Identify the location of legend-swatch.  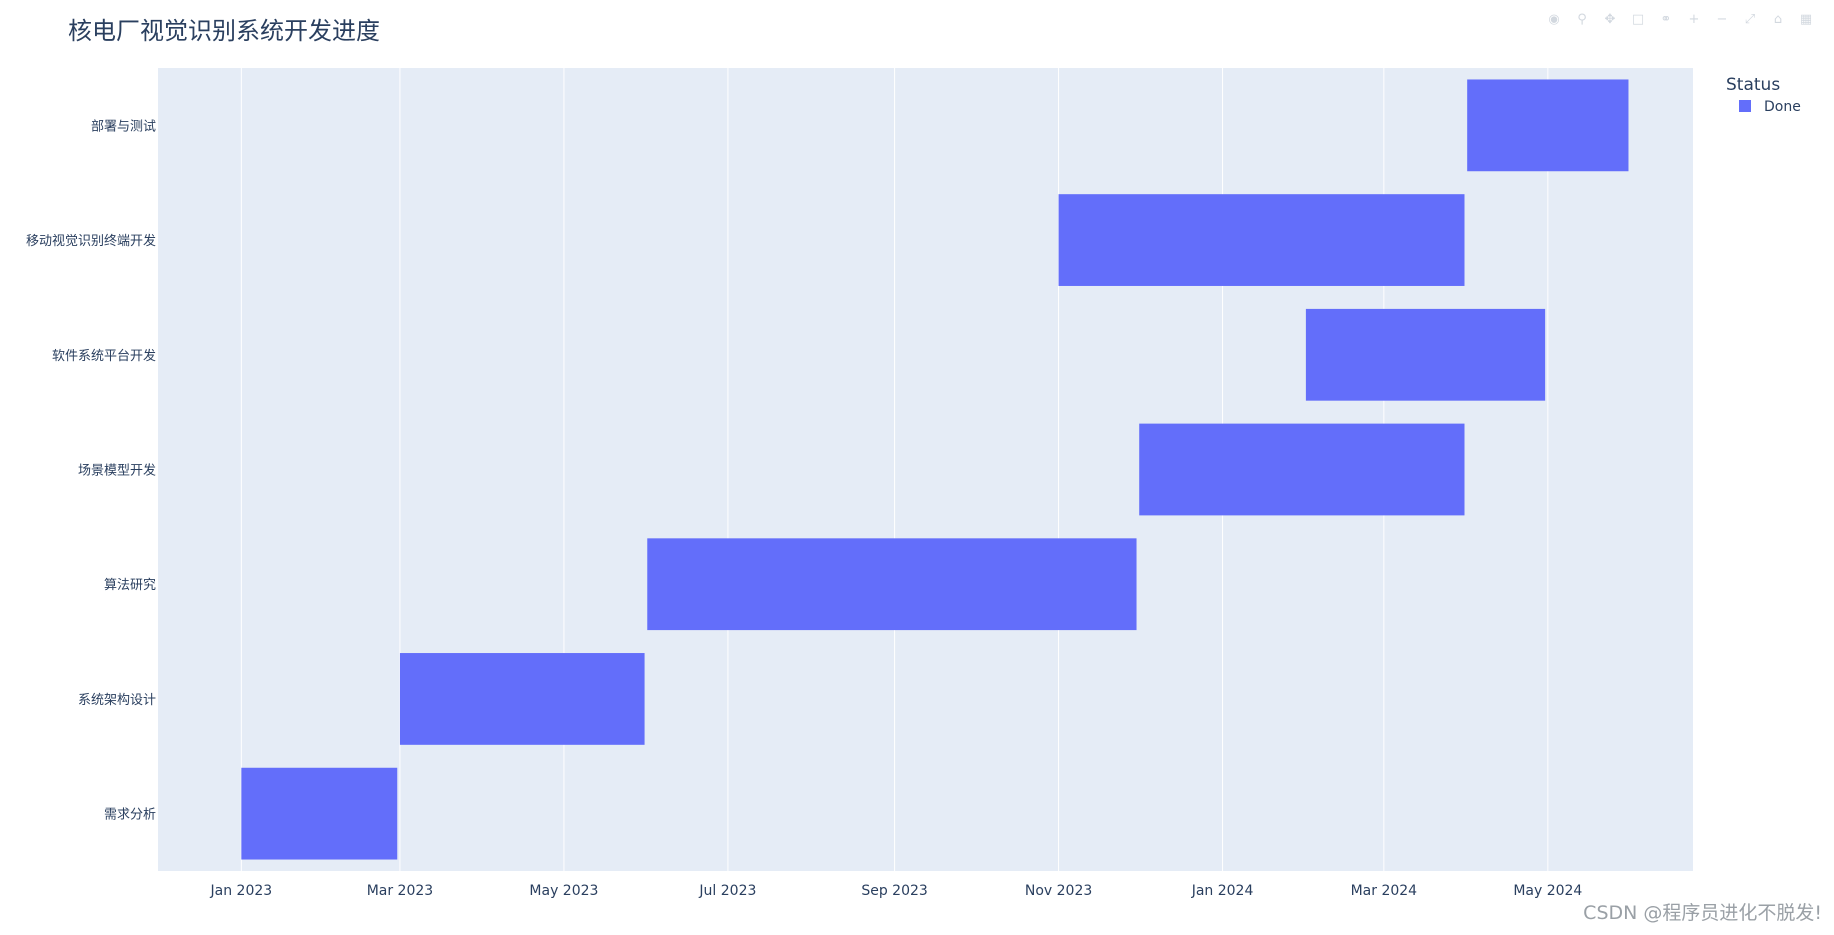
(1745, 106).